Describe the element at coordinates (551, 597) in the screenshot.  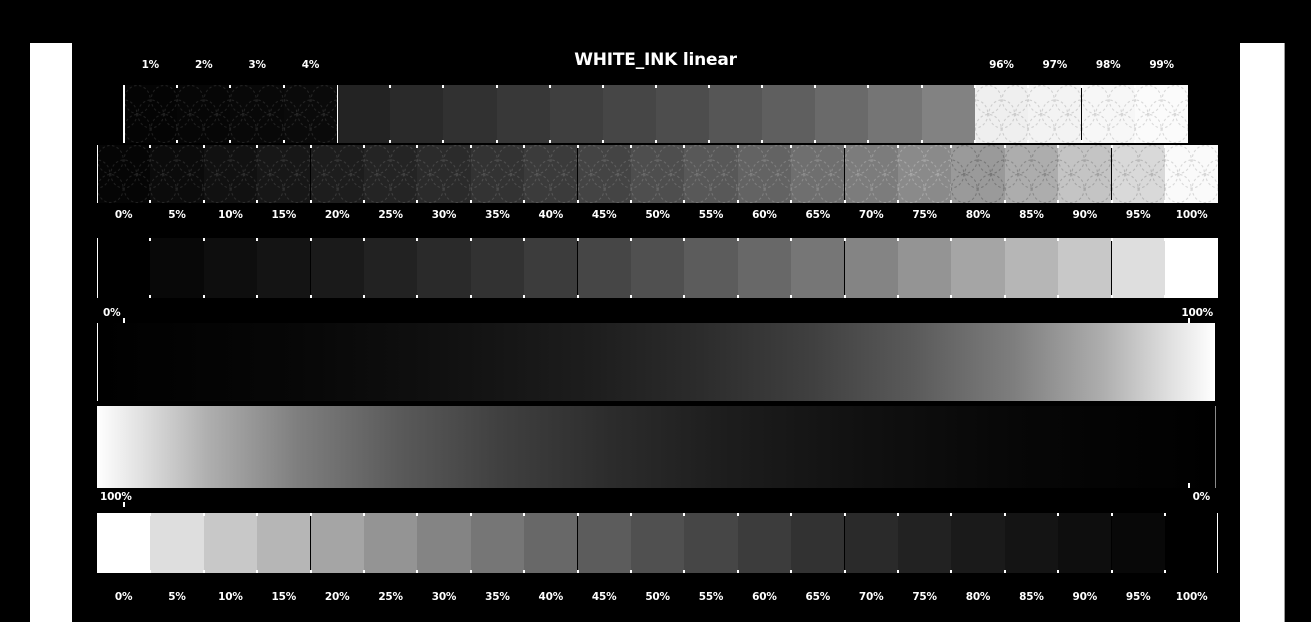
I see `bottom-step-label-40pct: 40%` at that location.